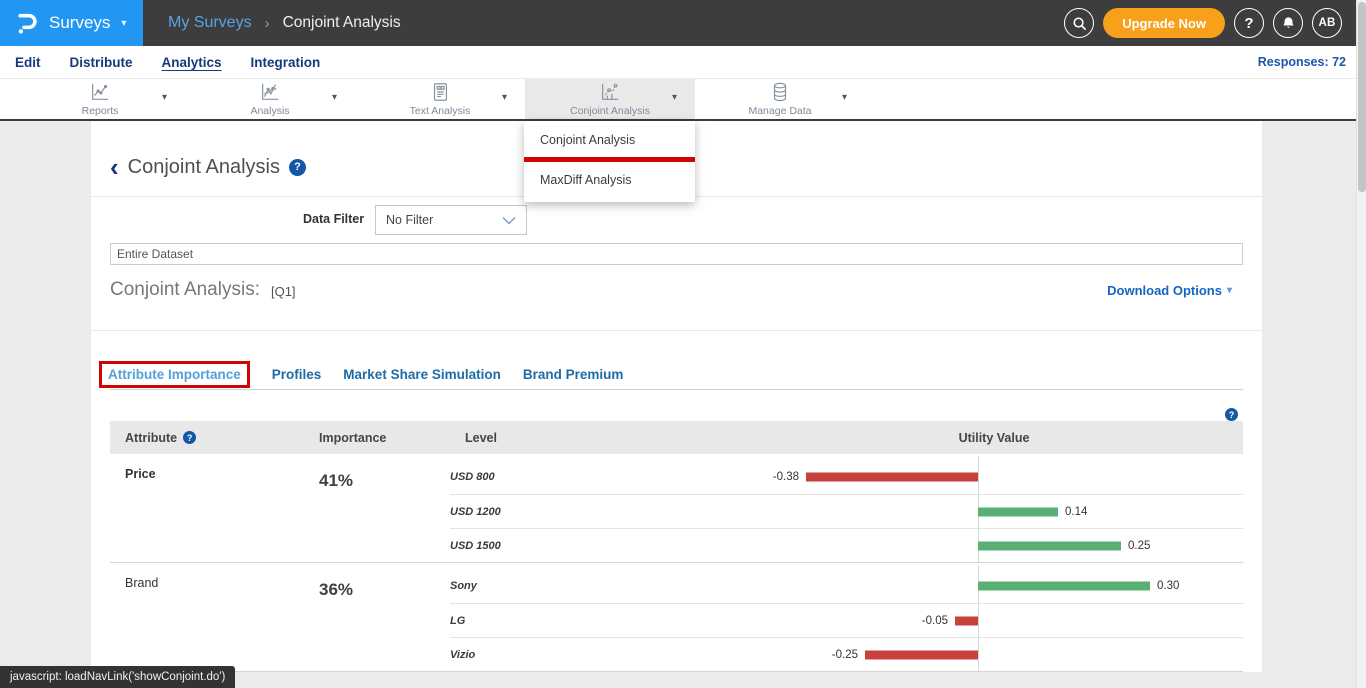 The image size is (1366, 688). Describe the element at coordinates (203, 166) in the screenshot. I see `page-title: Conjoint Analysis` at that location.